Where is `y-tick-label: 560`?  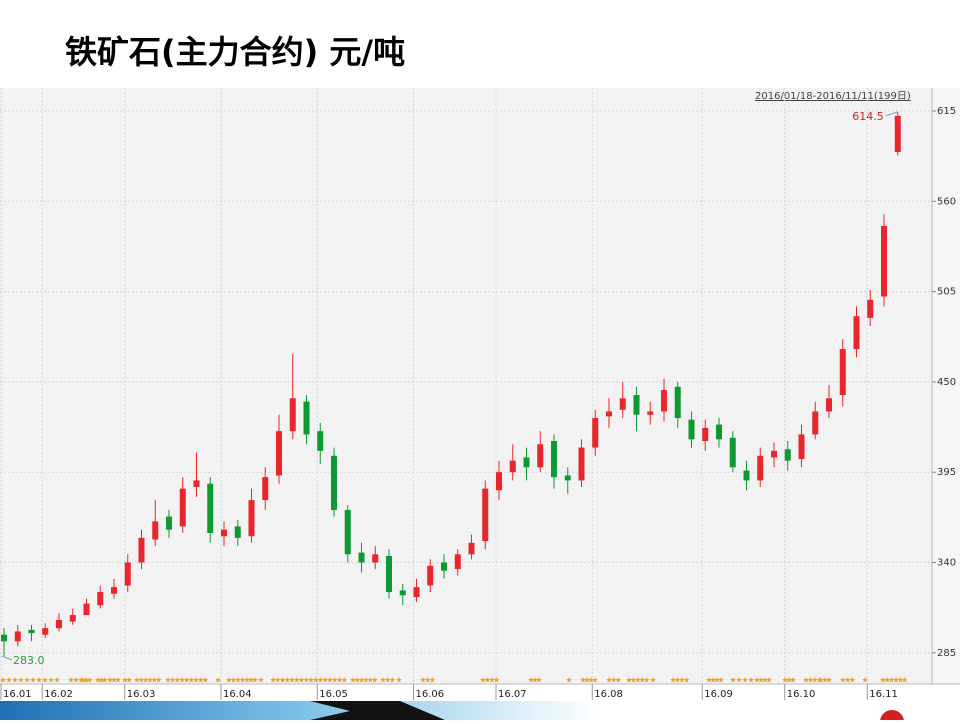 y-tick-label: 560 is located at coordinates (946, 201).